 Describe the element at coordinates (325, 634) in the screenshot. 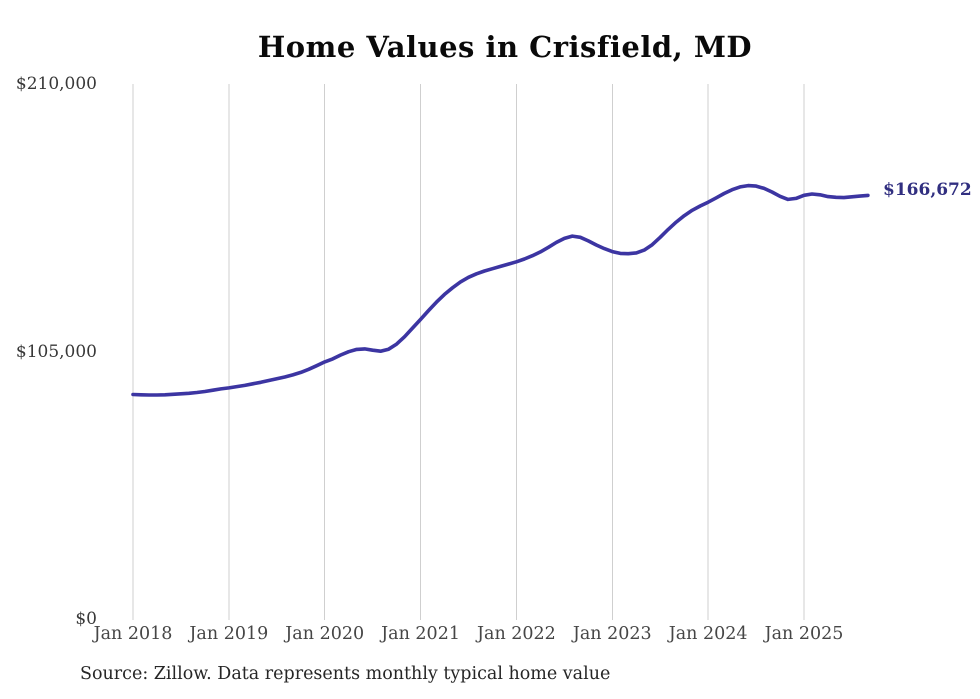

I see `x-tick-label: Jan 2020` at that location.